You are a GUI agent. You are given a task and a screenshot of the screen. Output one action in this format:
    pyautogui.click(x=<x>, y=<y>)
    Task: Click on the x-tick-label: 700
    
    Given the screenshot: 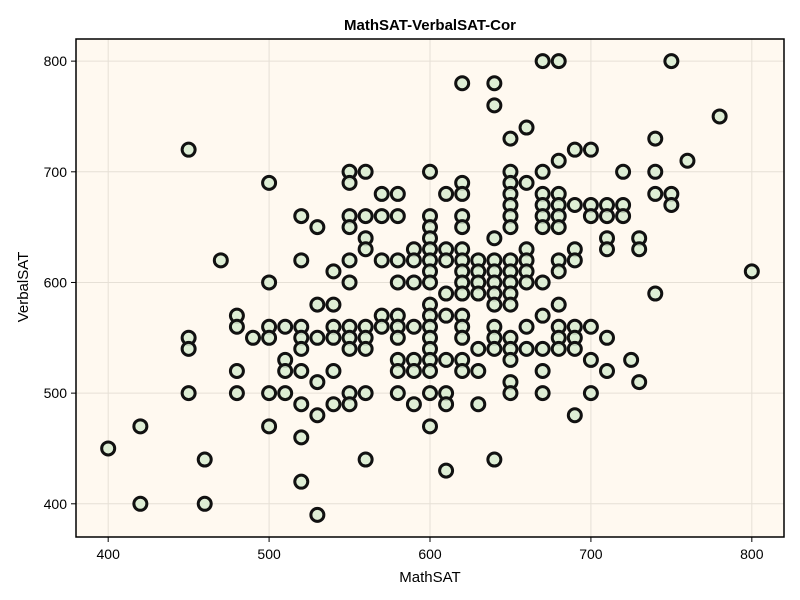 What is the action you would take?
    pyautogui.click(x=591, y=554)
    